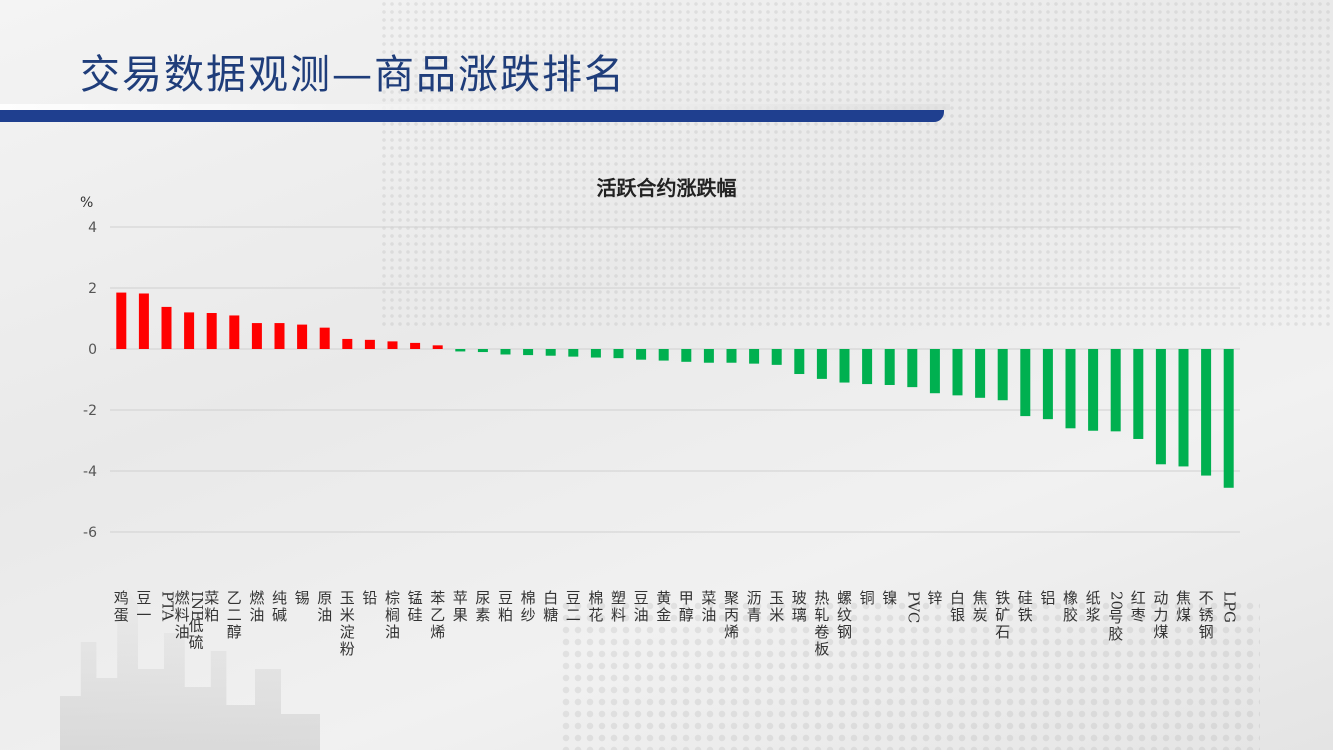  I want to click on bar-铝, so click(1047, 384).